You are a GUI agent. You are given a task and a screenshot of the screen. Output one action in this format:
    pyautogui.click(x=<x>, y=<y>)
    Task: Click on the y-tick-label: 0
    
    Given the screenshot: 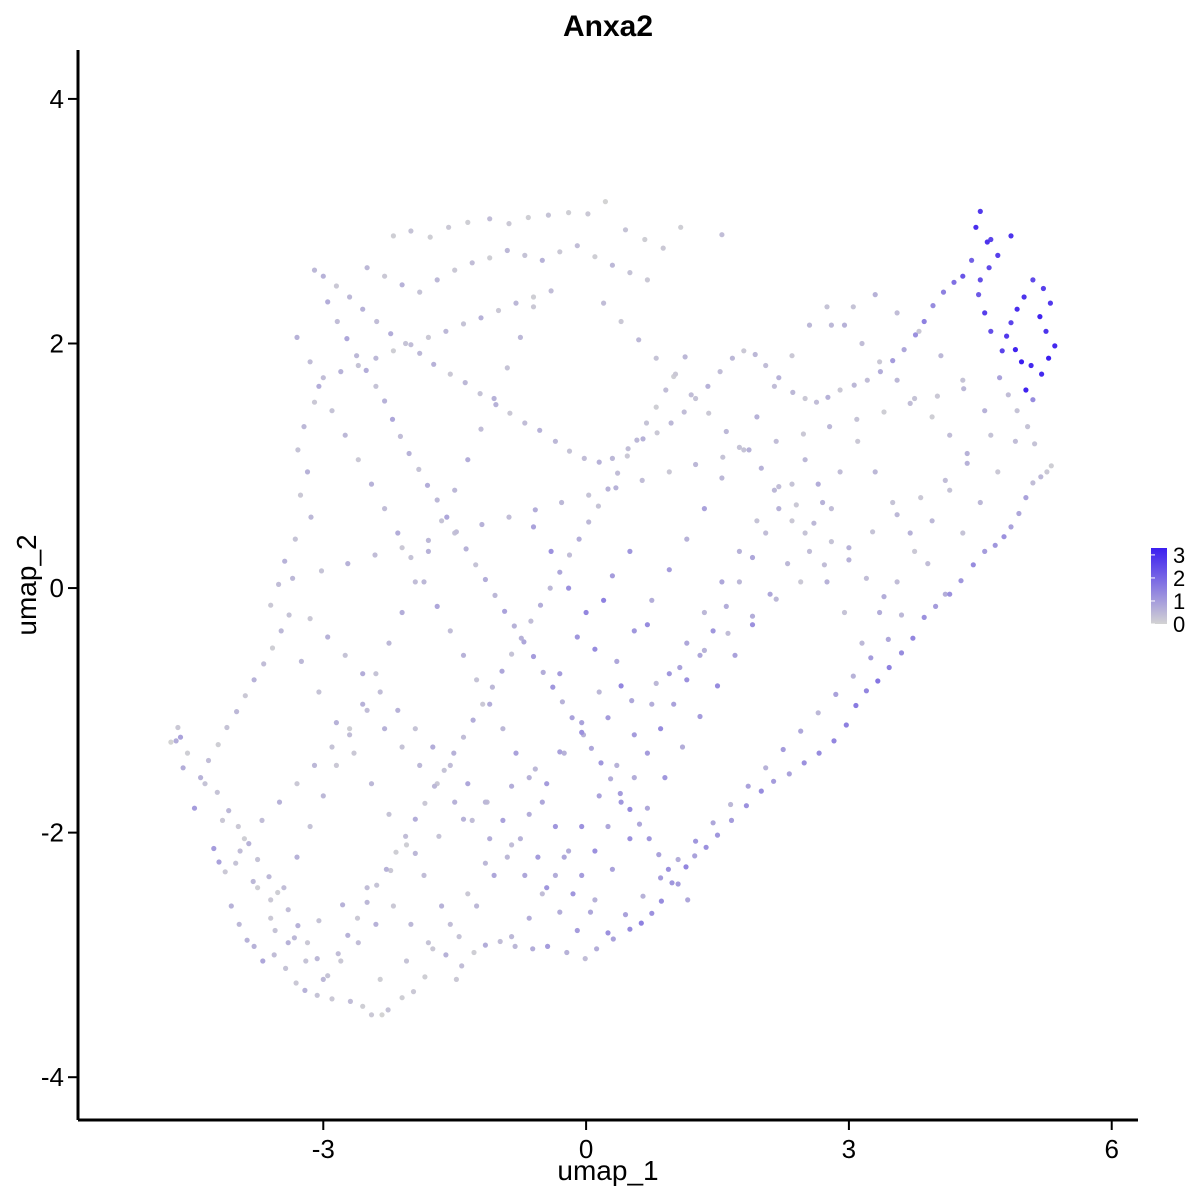 What is the action you would take?
    pyautogui.click(x=57, y=588)
    